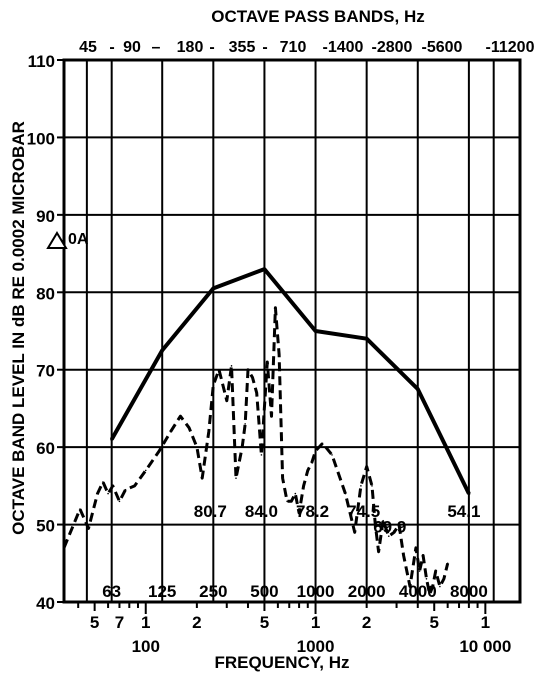 This screenshot has width=557, height=677. What do you see at coordinates (316, 646) in the screenshot?
I see `x-major-tick-label: 1000` at bounding box center [316, 646].